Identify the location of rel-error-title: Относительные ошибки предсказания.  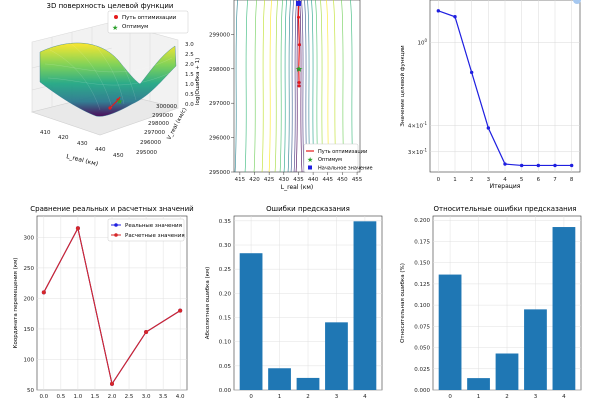
(505, 209).